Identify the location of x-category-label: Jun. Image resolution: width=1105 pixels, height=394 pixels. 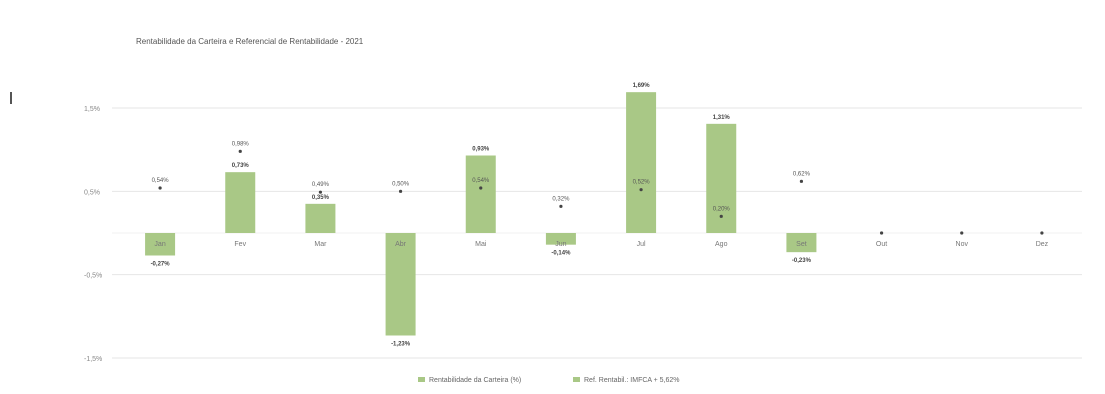
(560, 244).